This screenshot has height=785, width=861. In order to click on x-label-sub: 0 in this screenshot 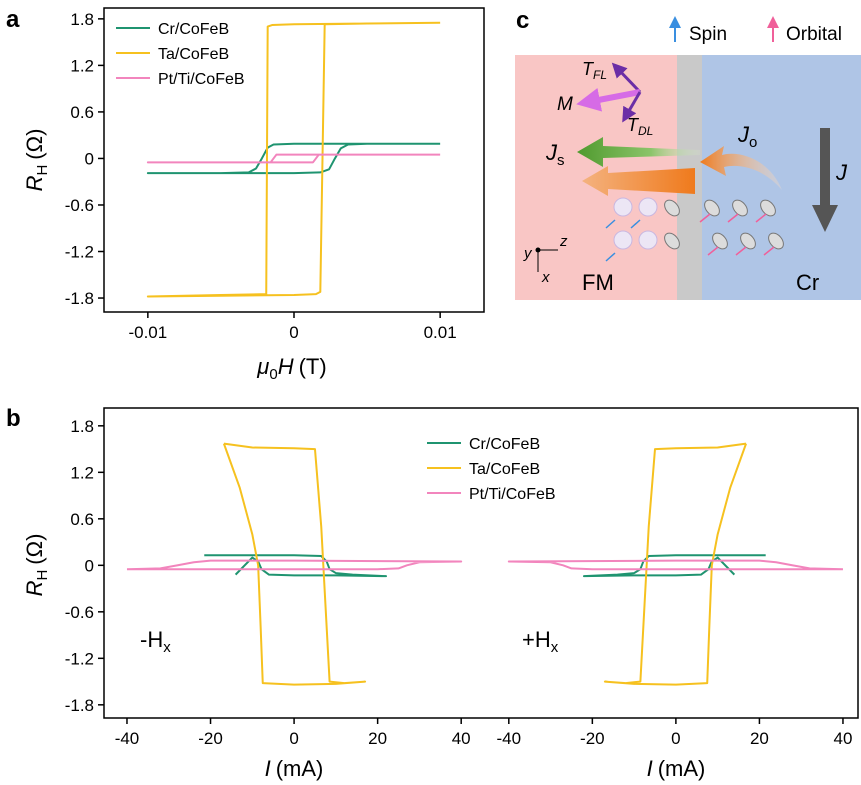, I will do `click(273, 374)`.